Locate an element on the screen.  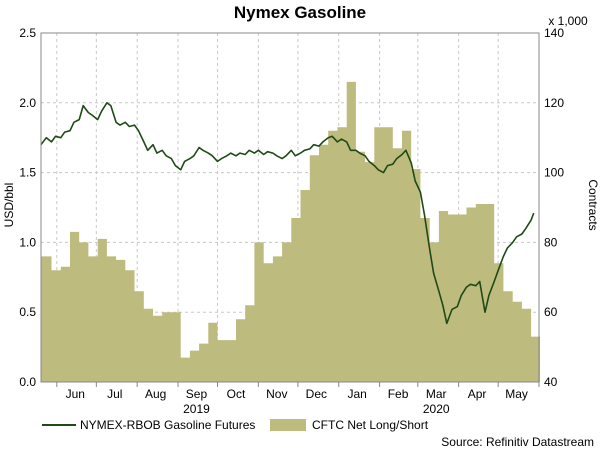
x-month-label: Dec is located at coordinates (316, 394).